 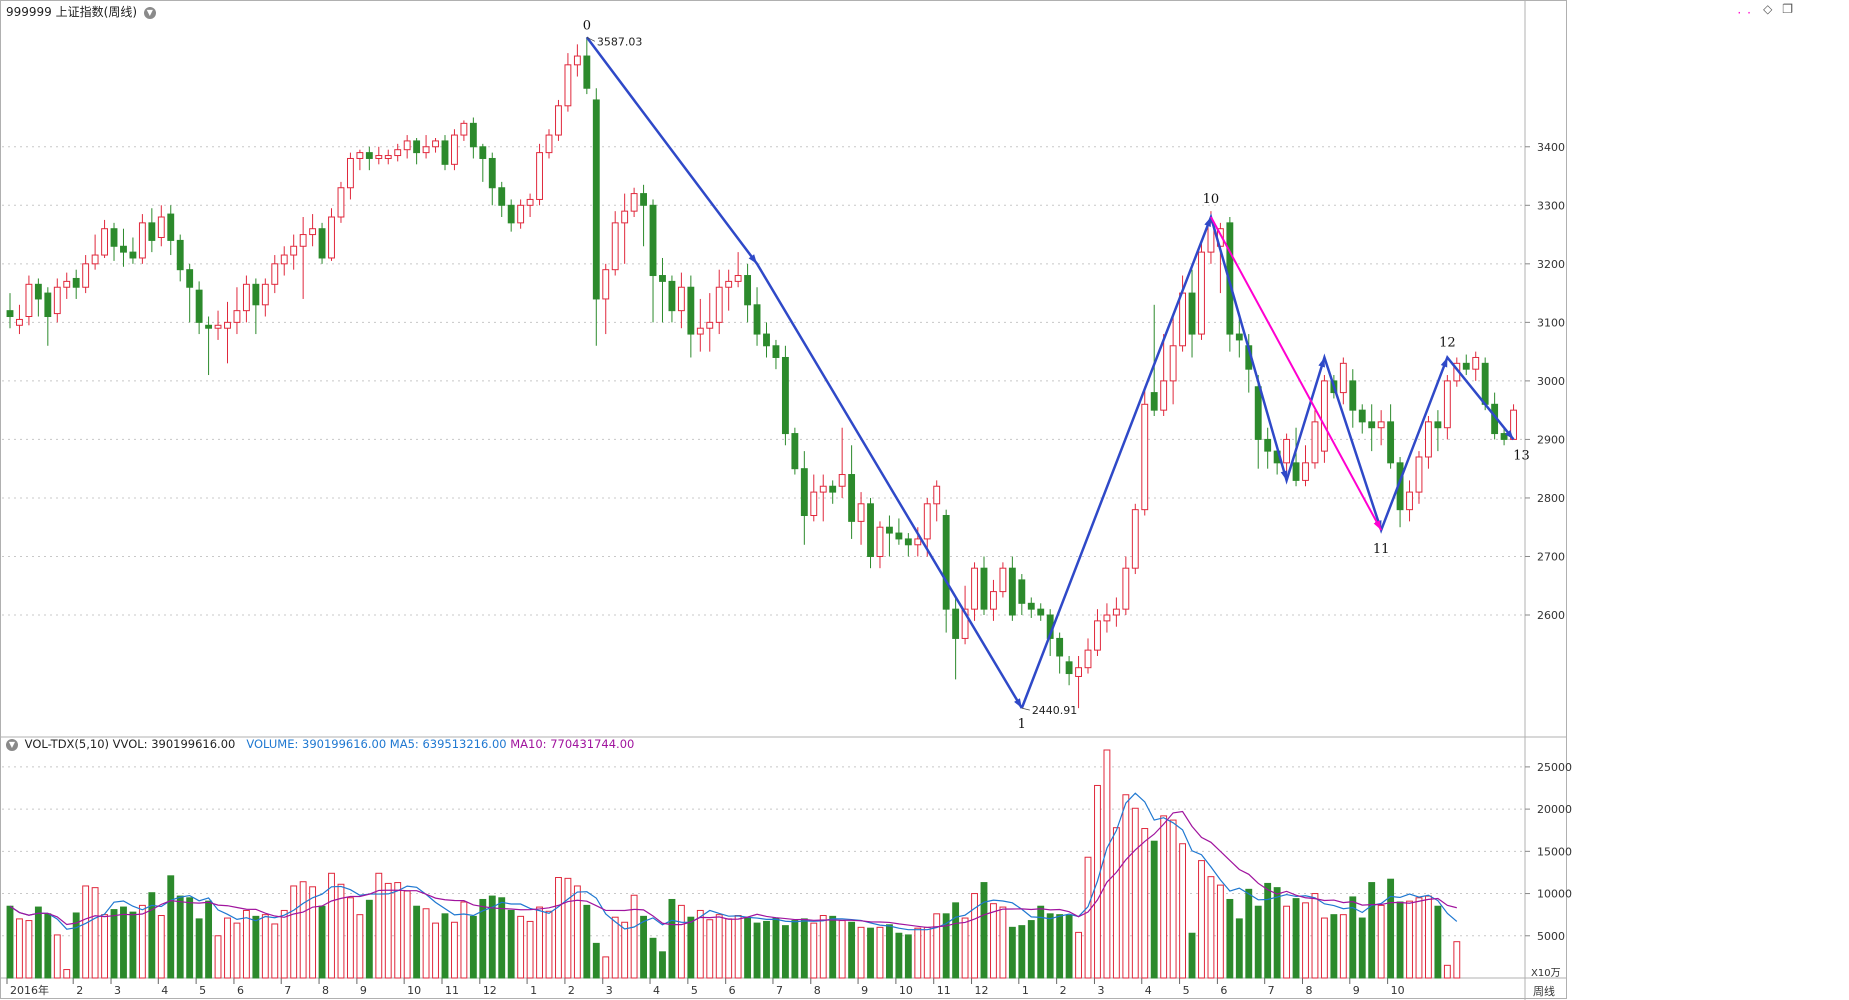 What do you see at coordinates (12, 744) in the screenshot?
I see `volume-menu-icon: ▼` at bounding box center [12, 744].